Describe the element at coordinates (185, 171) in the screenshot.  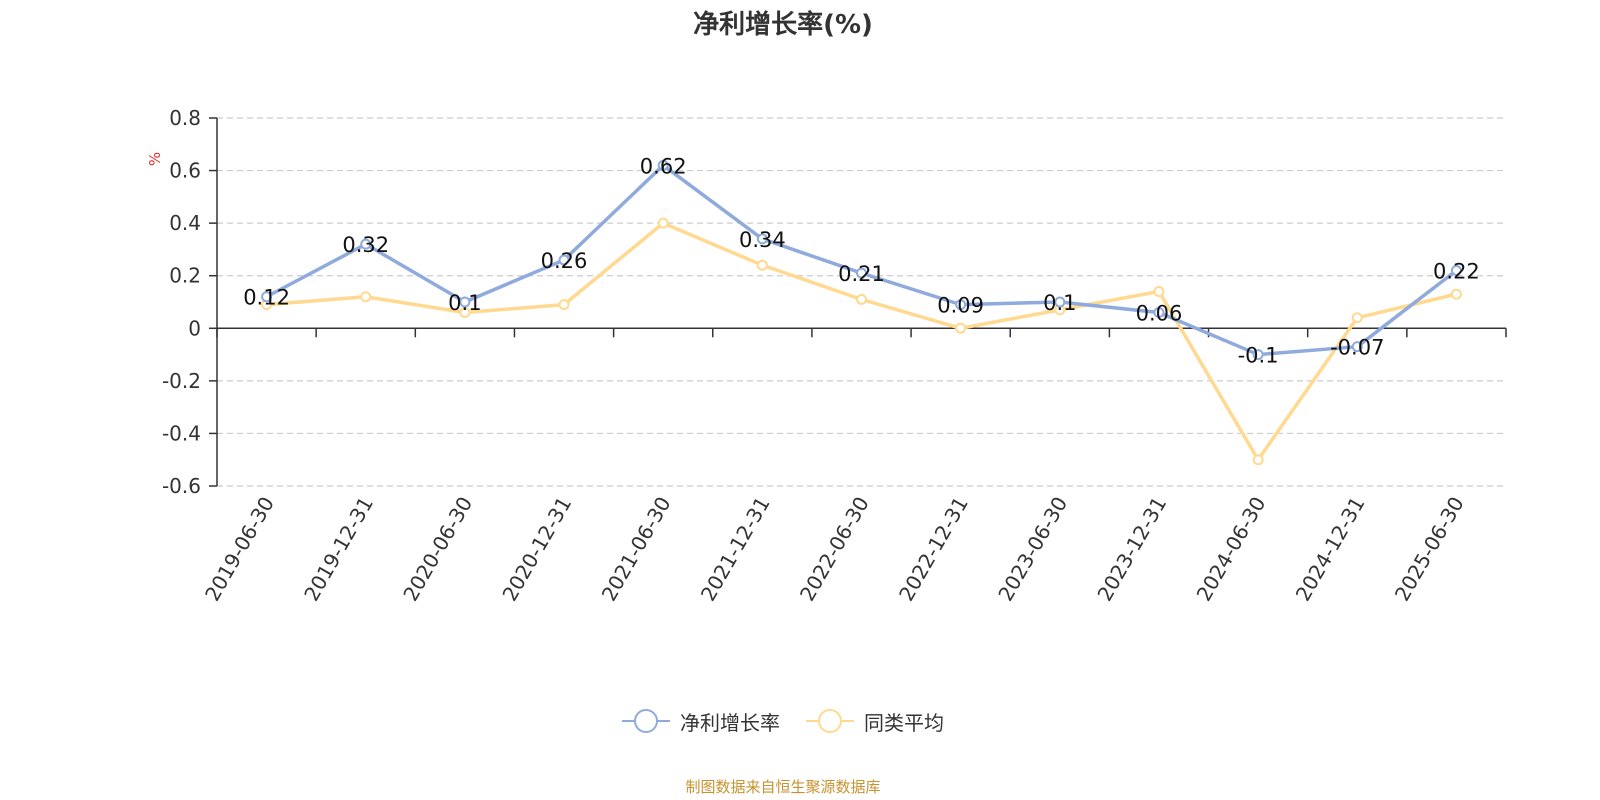
I see `y-tick-label: 0.6` at that location.